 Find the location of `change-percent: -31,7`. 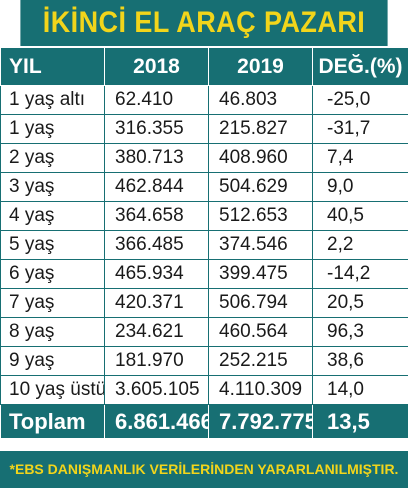

change-percent: -31,7 is located at coordinates (360, 129).